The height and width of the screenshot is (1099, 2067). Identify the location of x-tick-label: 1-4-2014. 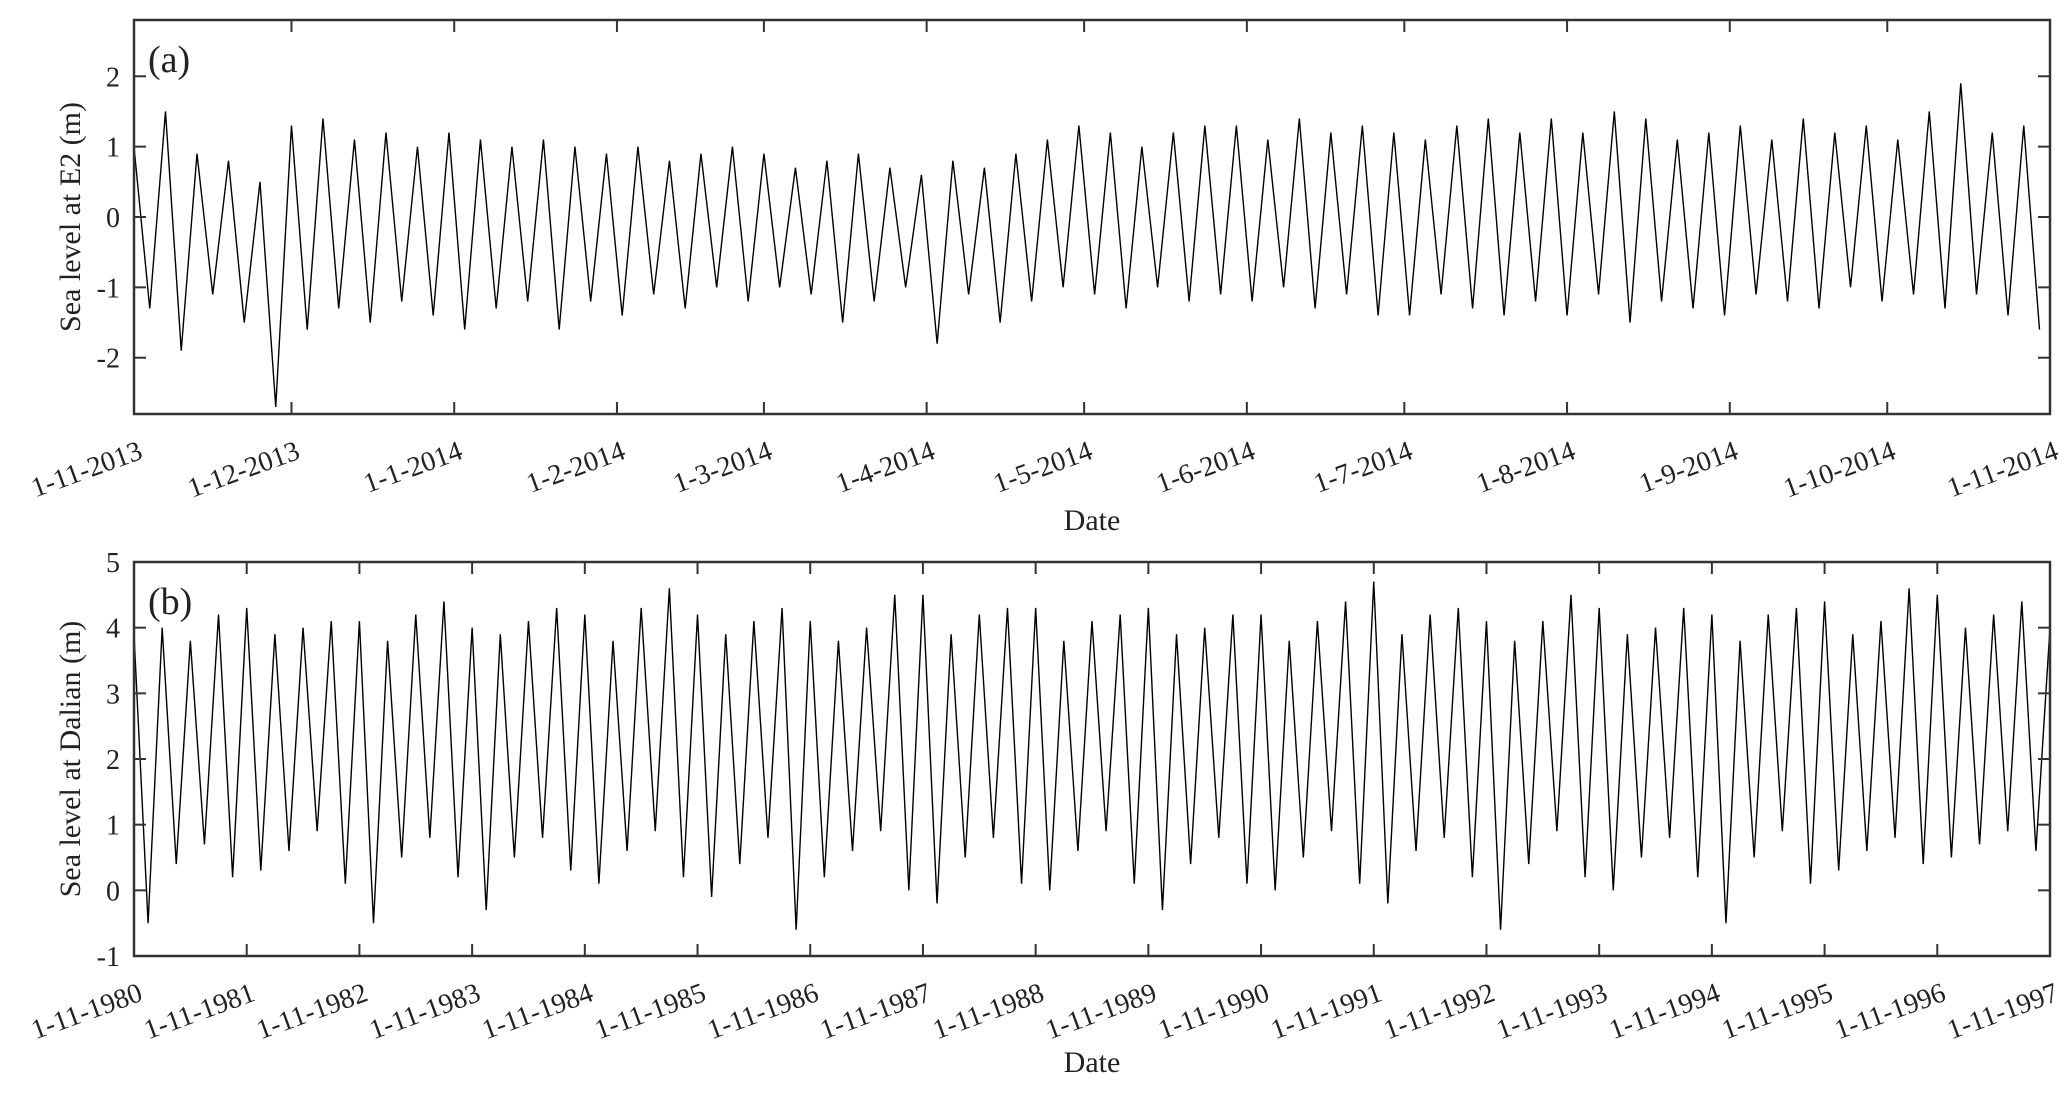
(885, 467).